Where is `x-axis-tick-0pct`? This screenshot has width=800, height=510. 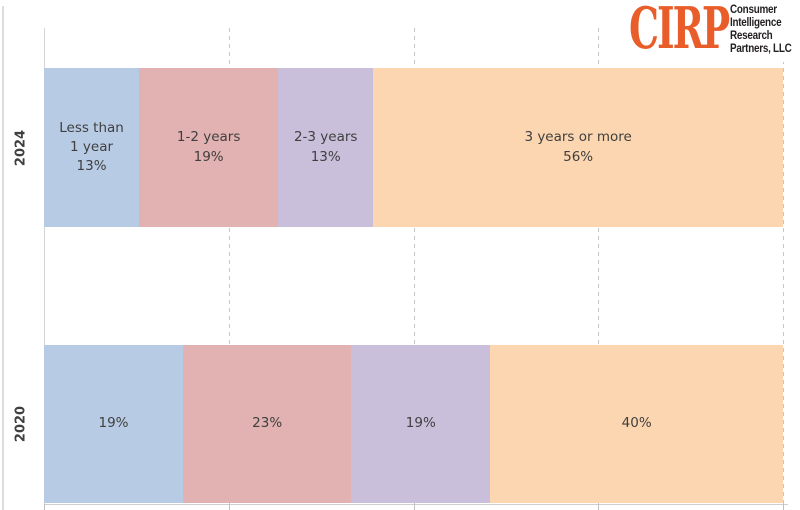
x-axis-tick-0pct is located at coordinates (44, 507).